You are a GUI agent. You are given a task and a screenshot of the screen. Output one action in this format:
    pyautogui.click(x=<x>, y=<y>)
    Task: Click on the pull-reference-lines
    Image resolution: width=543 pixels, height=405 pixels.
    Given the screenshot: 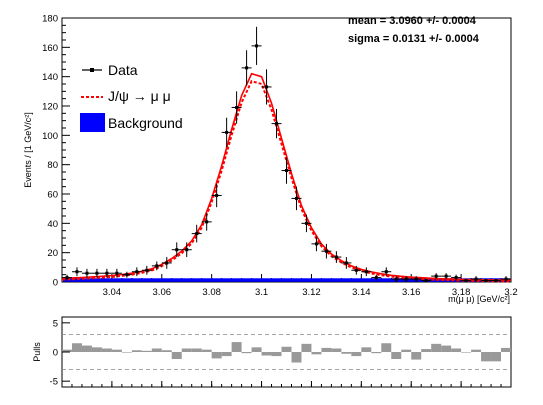 What is the action you would take?
    pyautogui.click(x=286, y=352)
    